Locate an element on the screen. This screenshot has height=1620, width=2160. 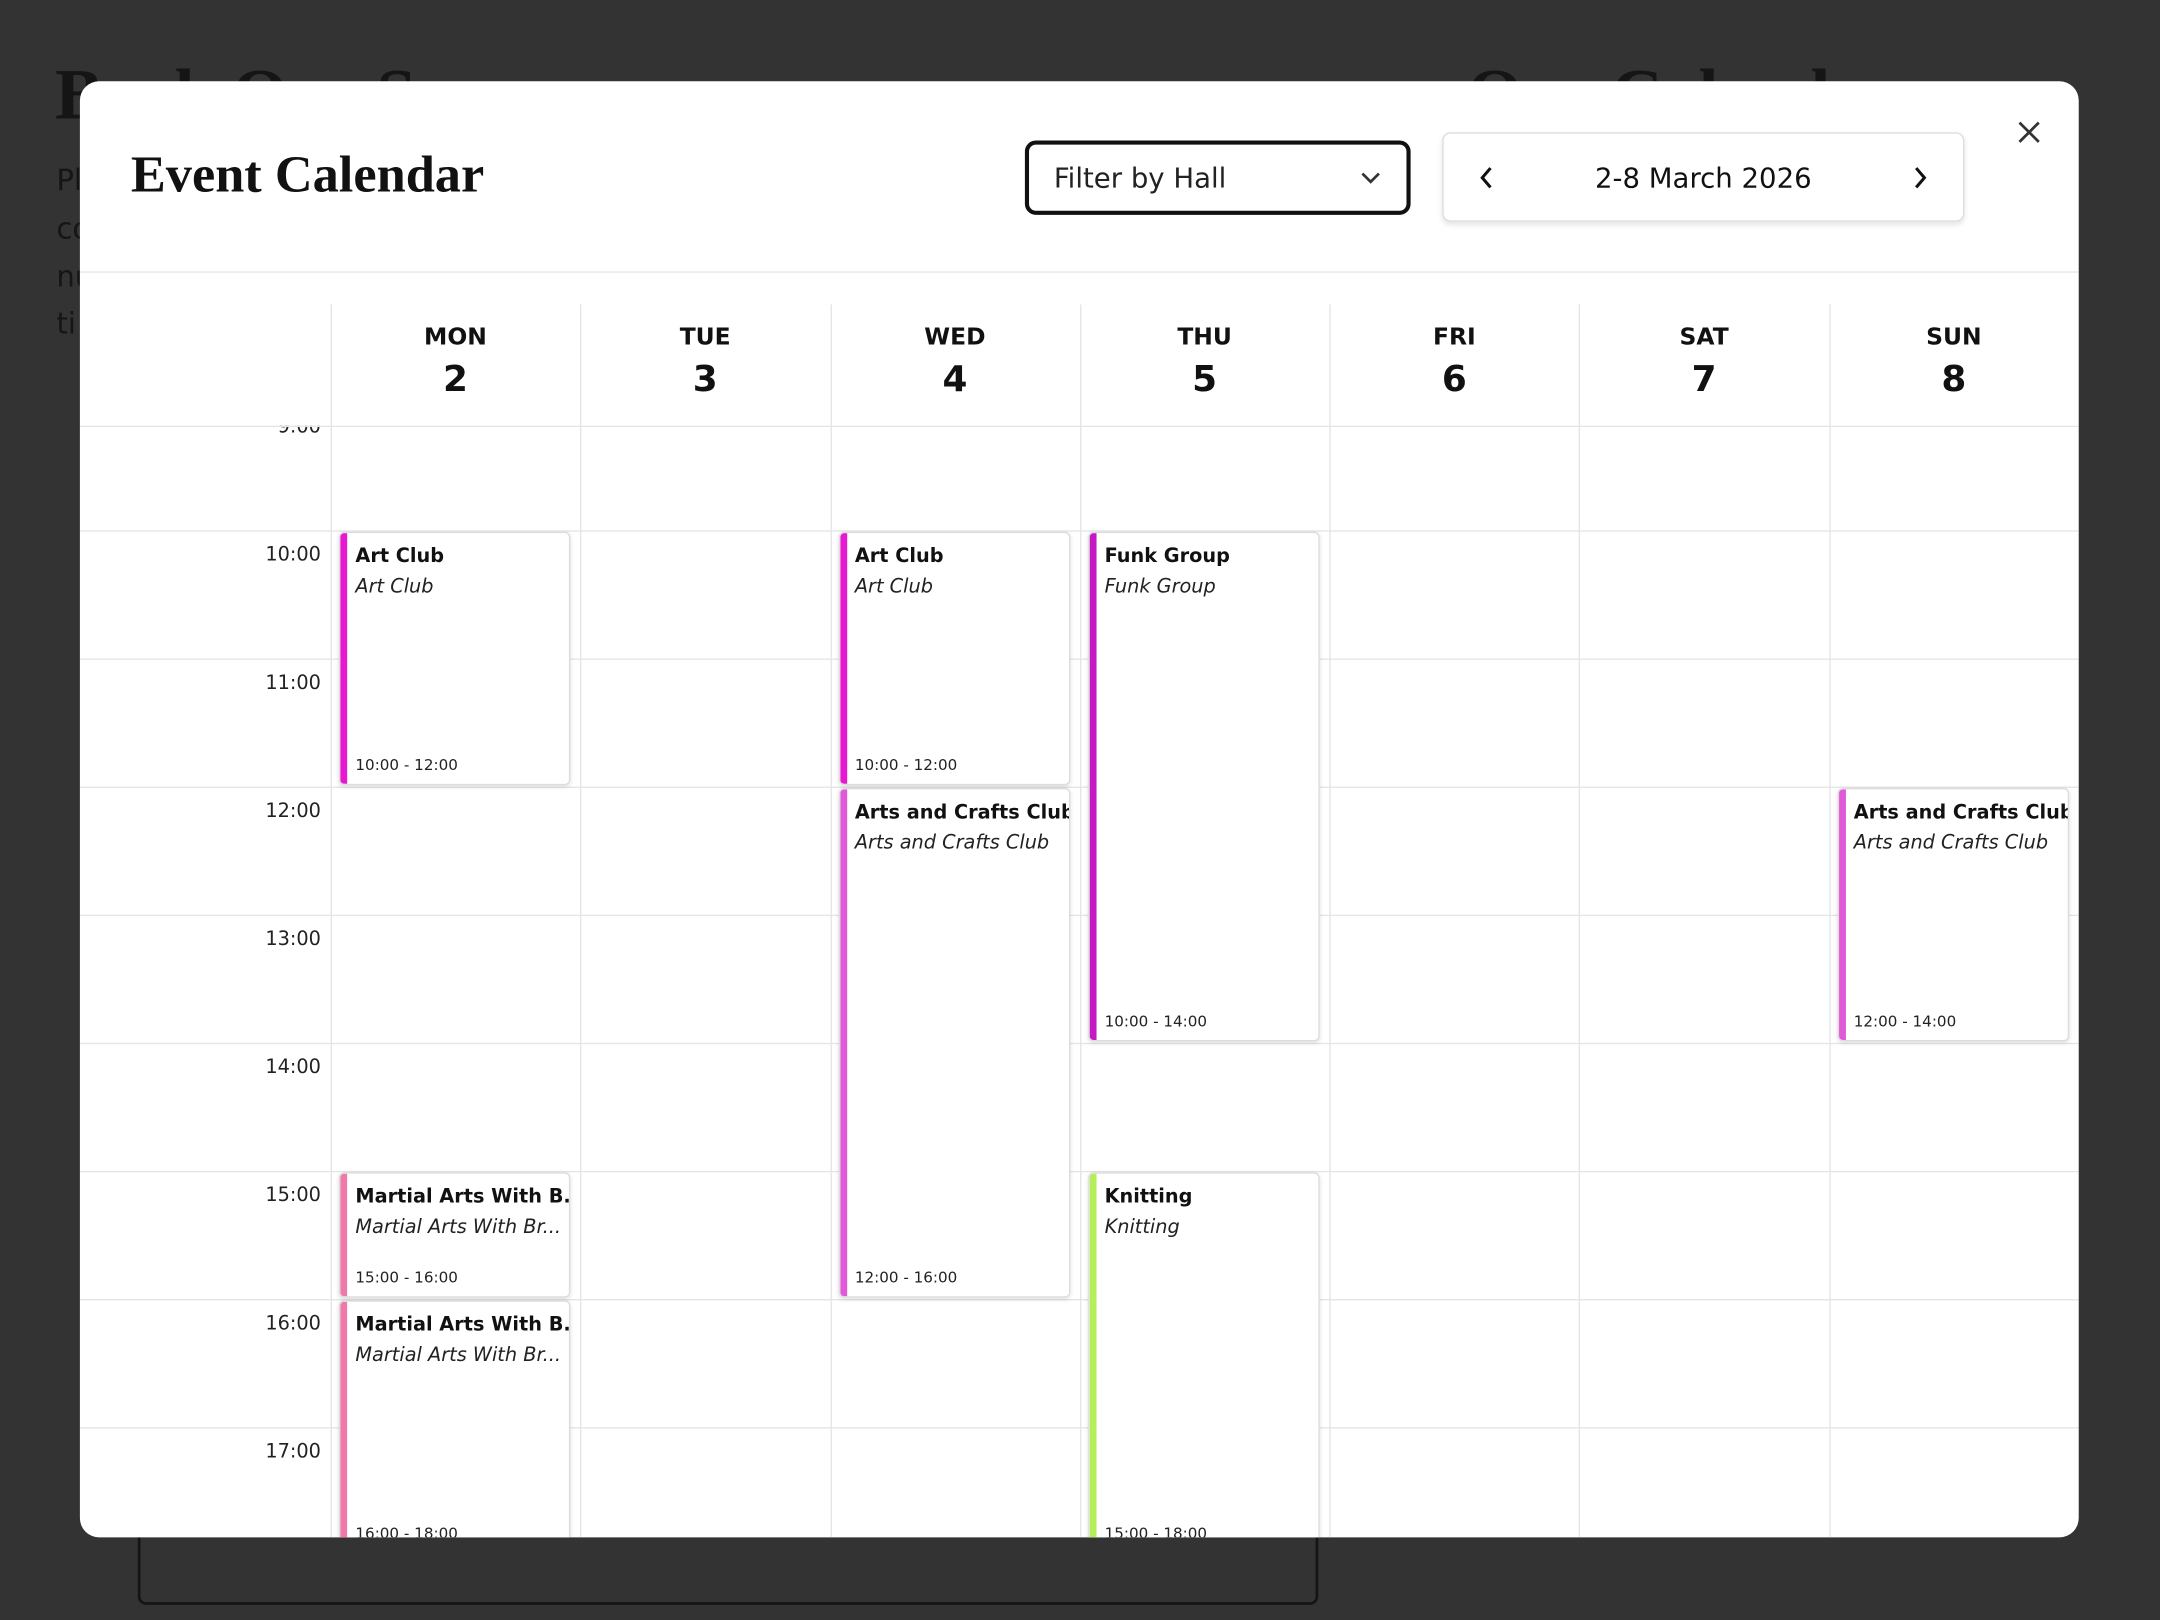
week-label: 2-8 March 2026 is located at coordinates (1703, 178).